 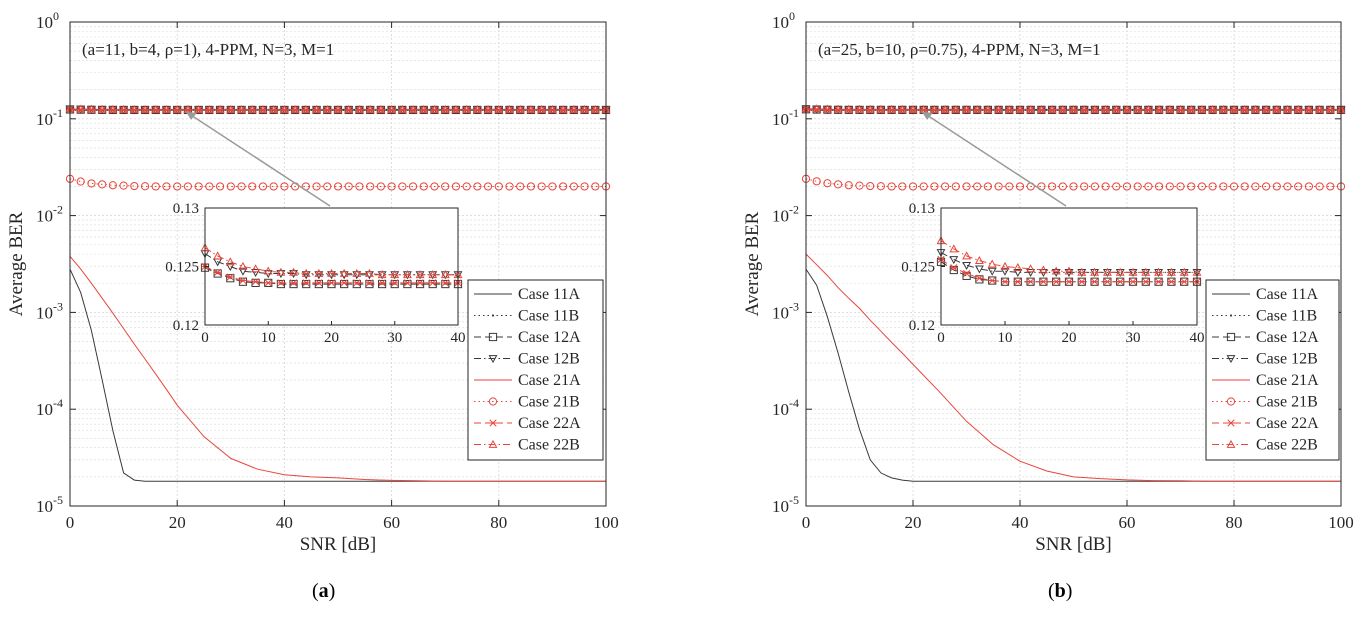 What do you see at coordinates (493, 423) in the screenshot?
I see `legend-marker` at bounding box center [493, 423].